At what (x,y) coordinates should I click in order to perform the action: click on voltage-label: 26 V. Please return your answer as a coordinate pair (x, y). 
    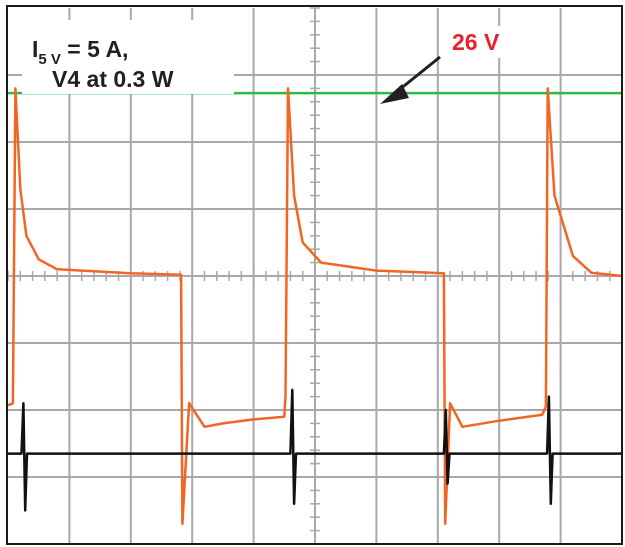
    Looking at the image, I should click on (476, 42).